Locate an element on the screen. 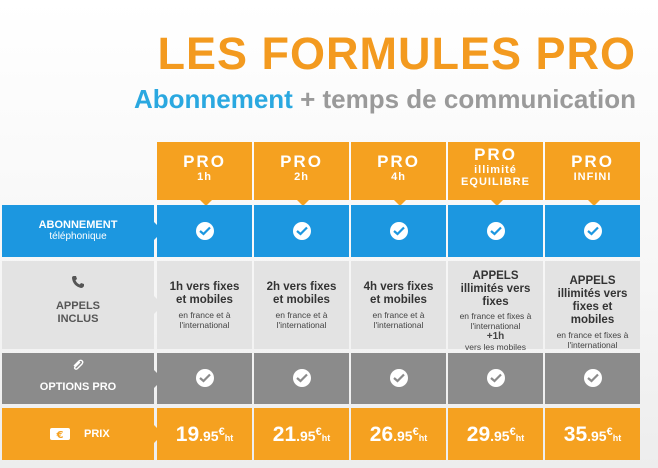 This screenshot has height=468, width=658. price-value: 26.95€ht is located at coordinates (398, 434).